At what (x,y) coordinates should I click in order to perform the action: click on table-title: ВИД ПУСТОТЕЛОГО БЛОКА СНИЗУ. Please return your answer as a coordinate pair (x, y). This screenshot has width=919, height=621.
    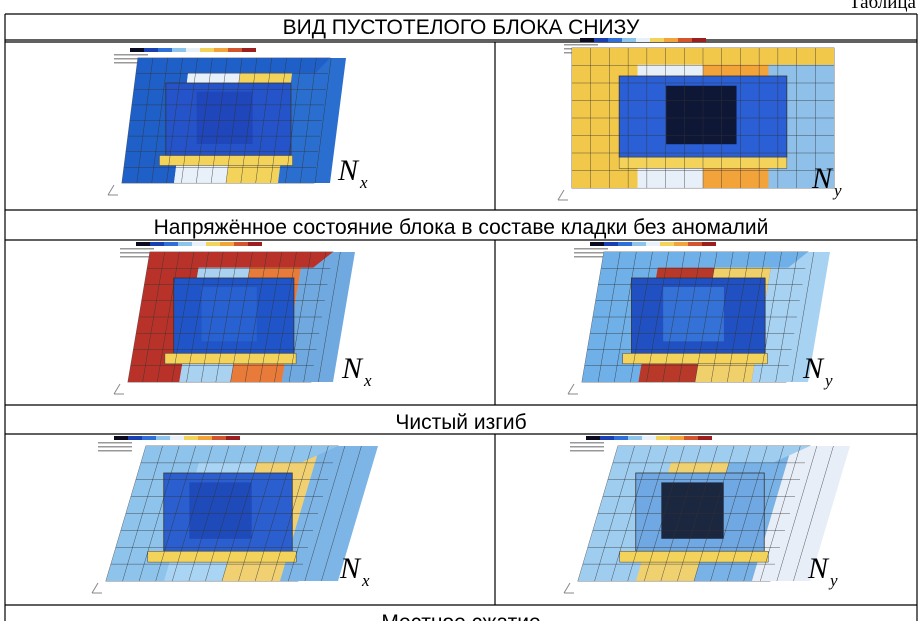
    Looking at the image, I should click on (461, 27).